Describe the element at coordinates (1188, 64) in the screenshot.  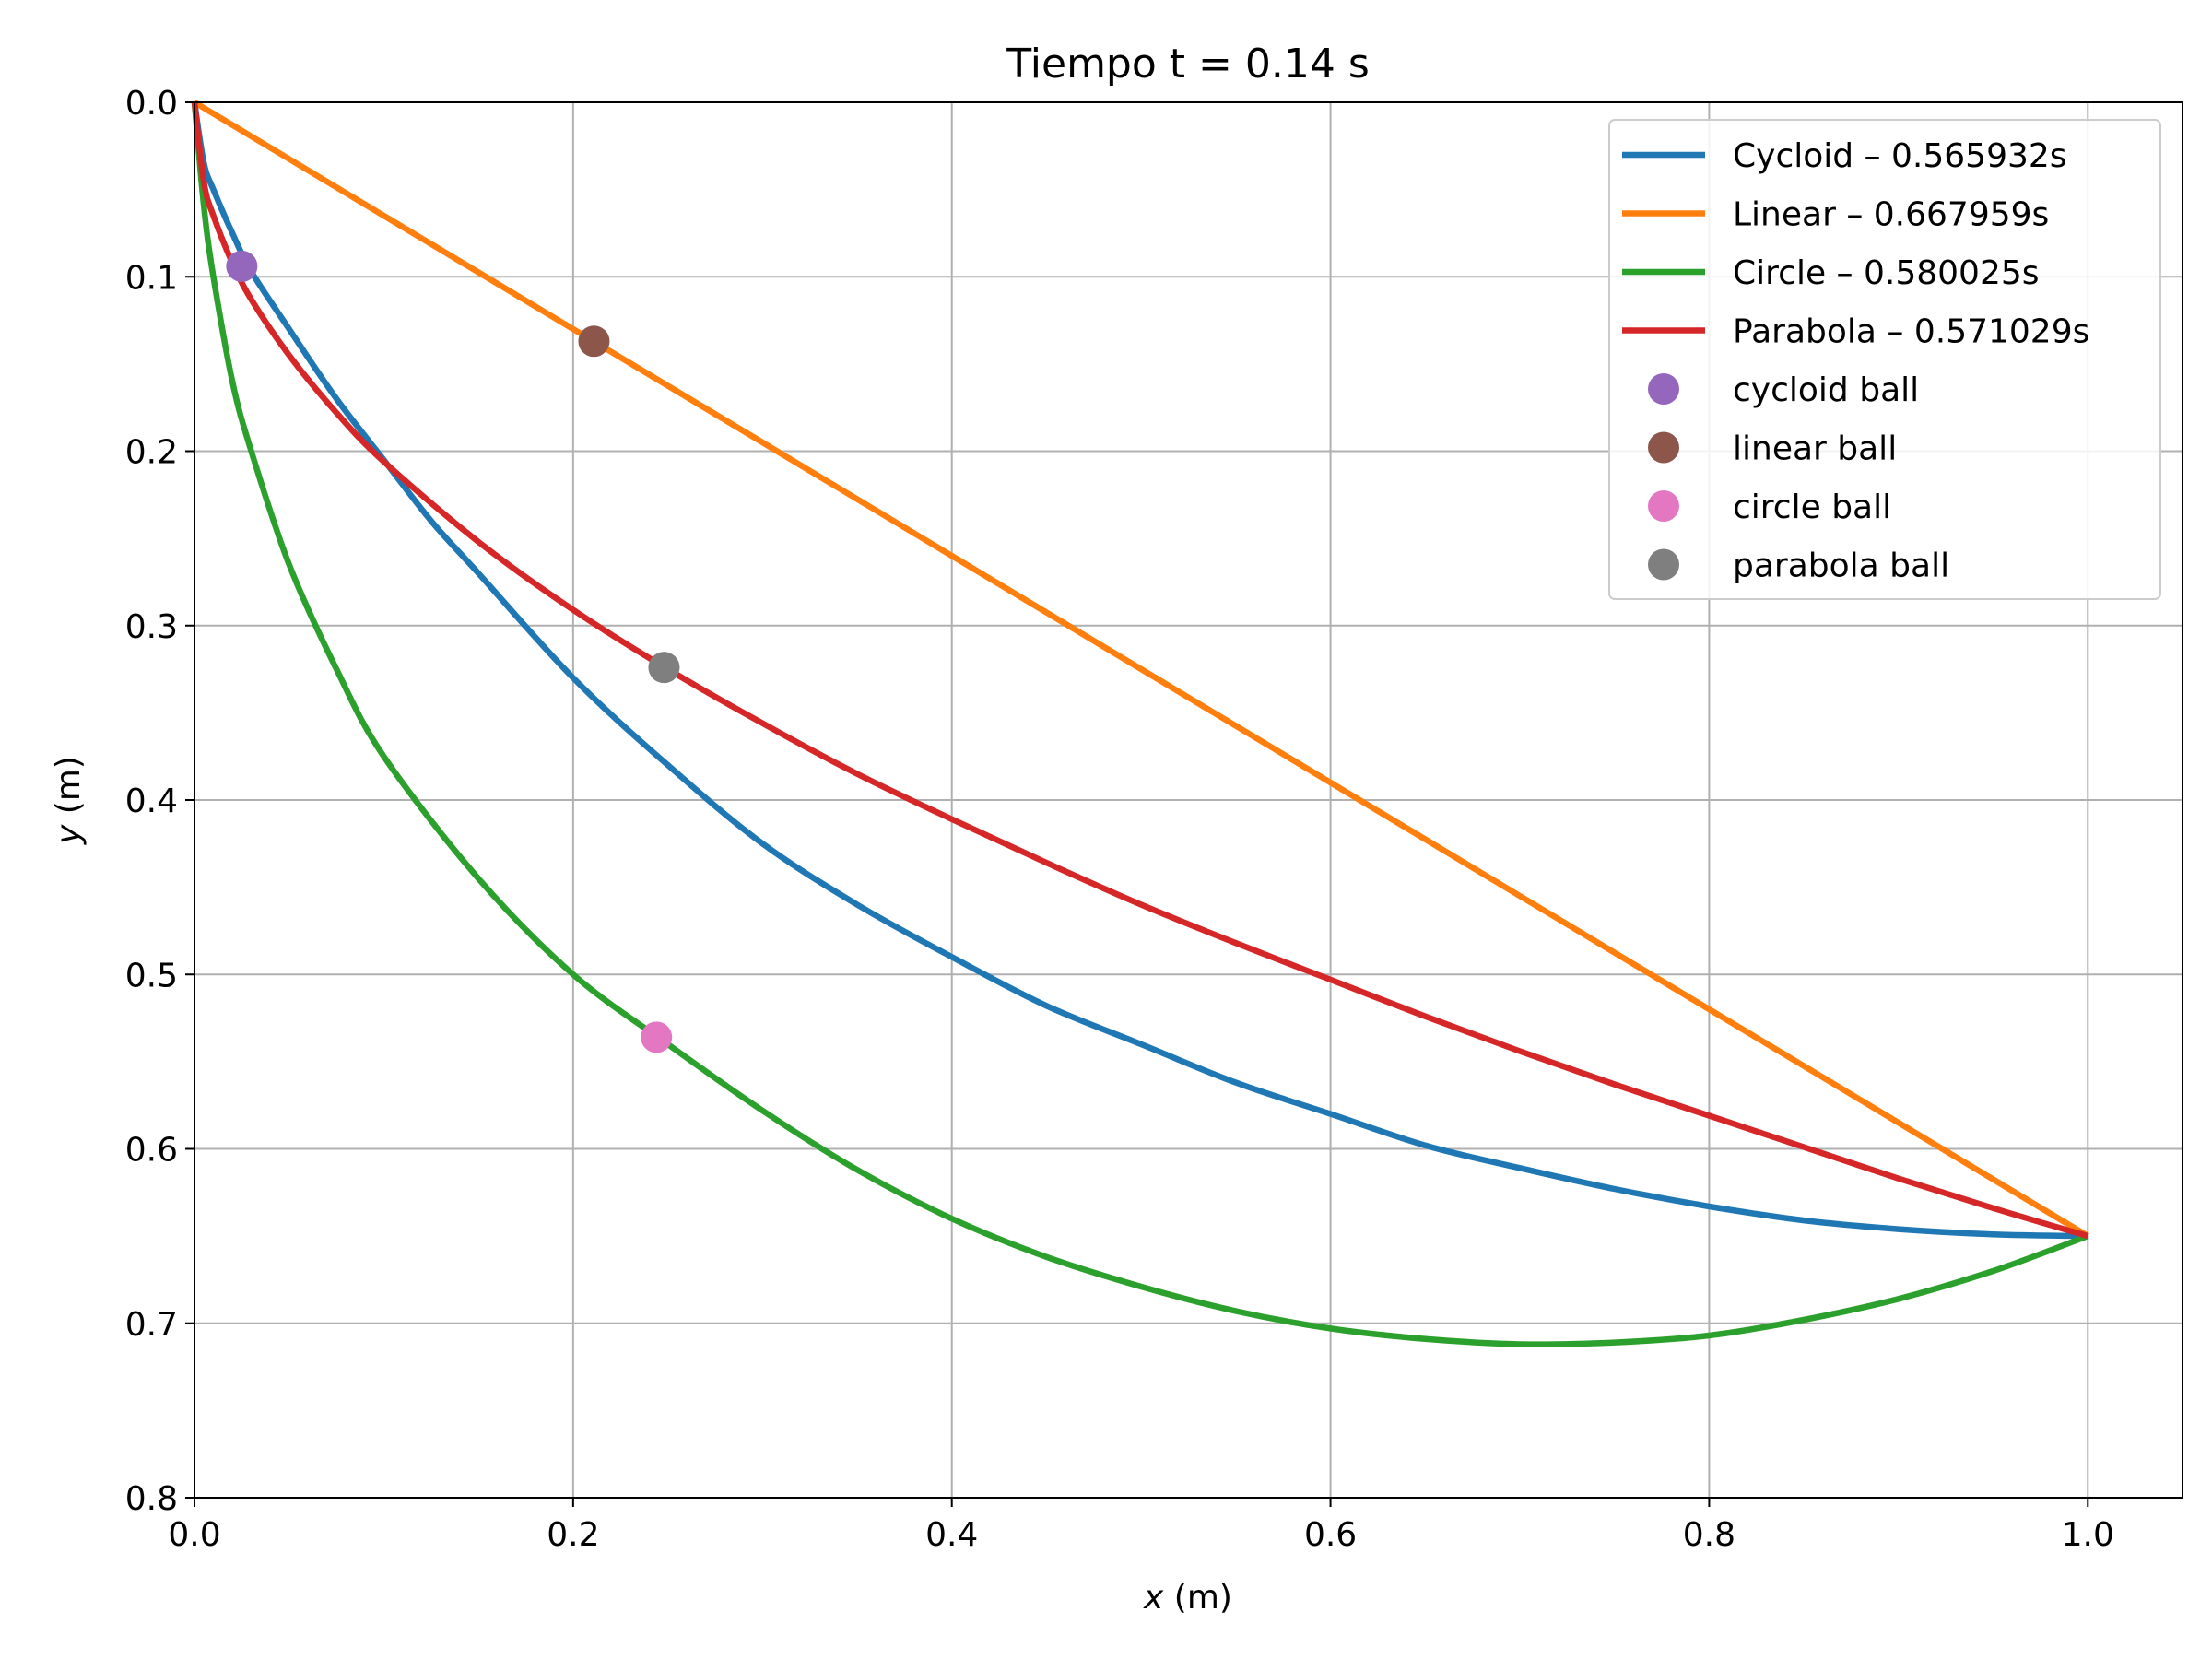
I see `chart-title: Tiempo t = 0.14 s` at that location.